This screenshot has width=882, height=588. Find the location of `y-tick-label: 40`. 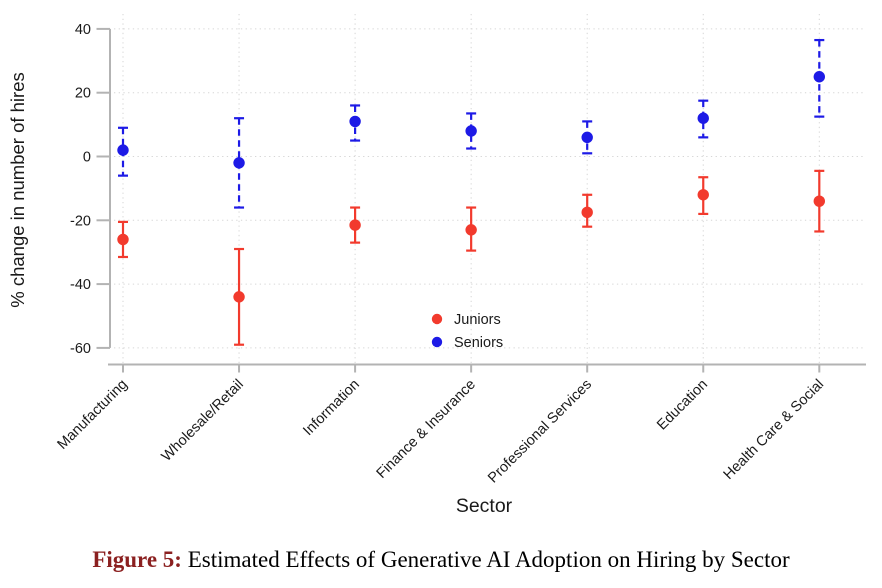

y-tick-label: 40 is located at coordinates (83, 30).